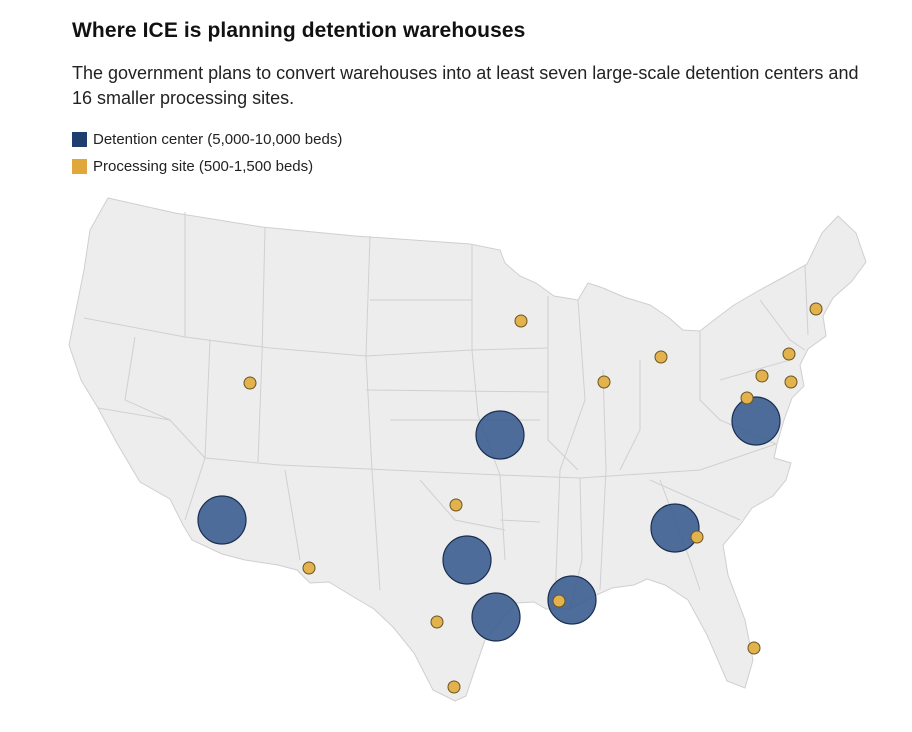 The height and width of the screenshot is (732, 912). What do you see at coordinates (79, 166) in the screenshot?
I see `processing-site-swatch` at bounding box center [79, 166].